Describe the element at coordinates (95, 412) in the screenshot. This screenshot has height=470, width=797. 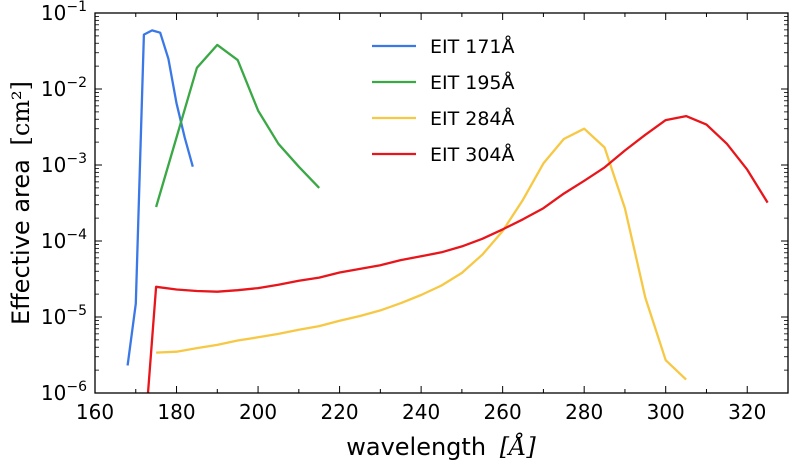
I see `x-tick-label: 160` at that location.